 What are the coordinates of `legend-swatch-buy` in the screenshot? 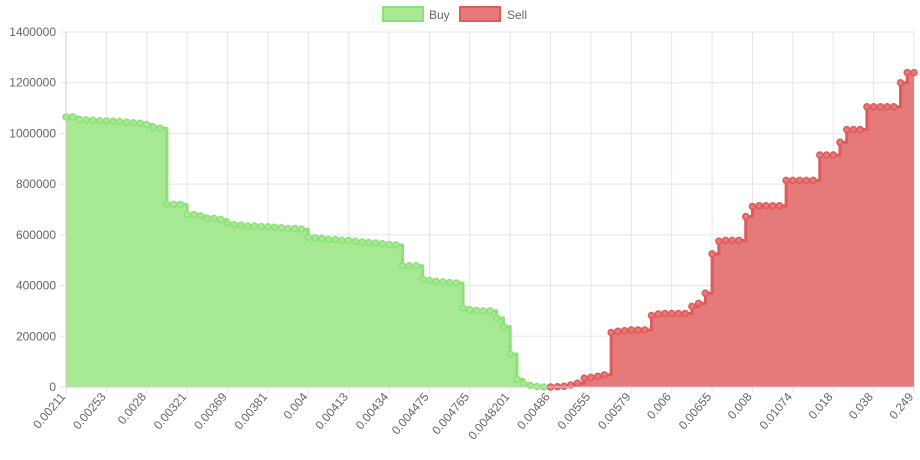 It's located at (403, 14).